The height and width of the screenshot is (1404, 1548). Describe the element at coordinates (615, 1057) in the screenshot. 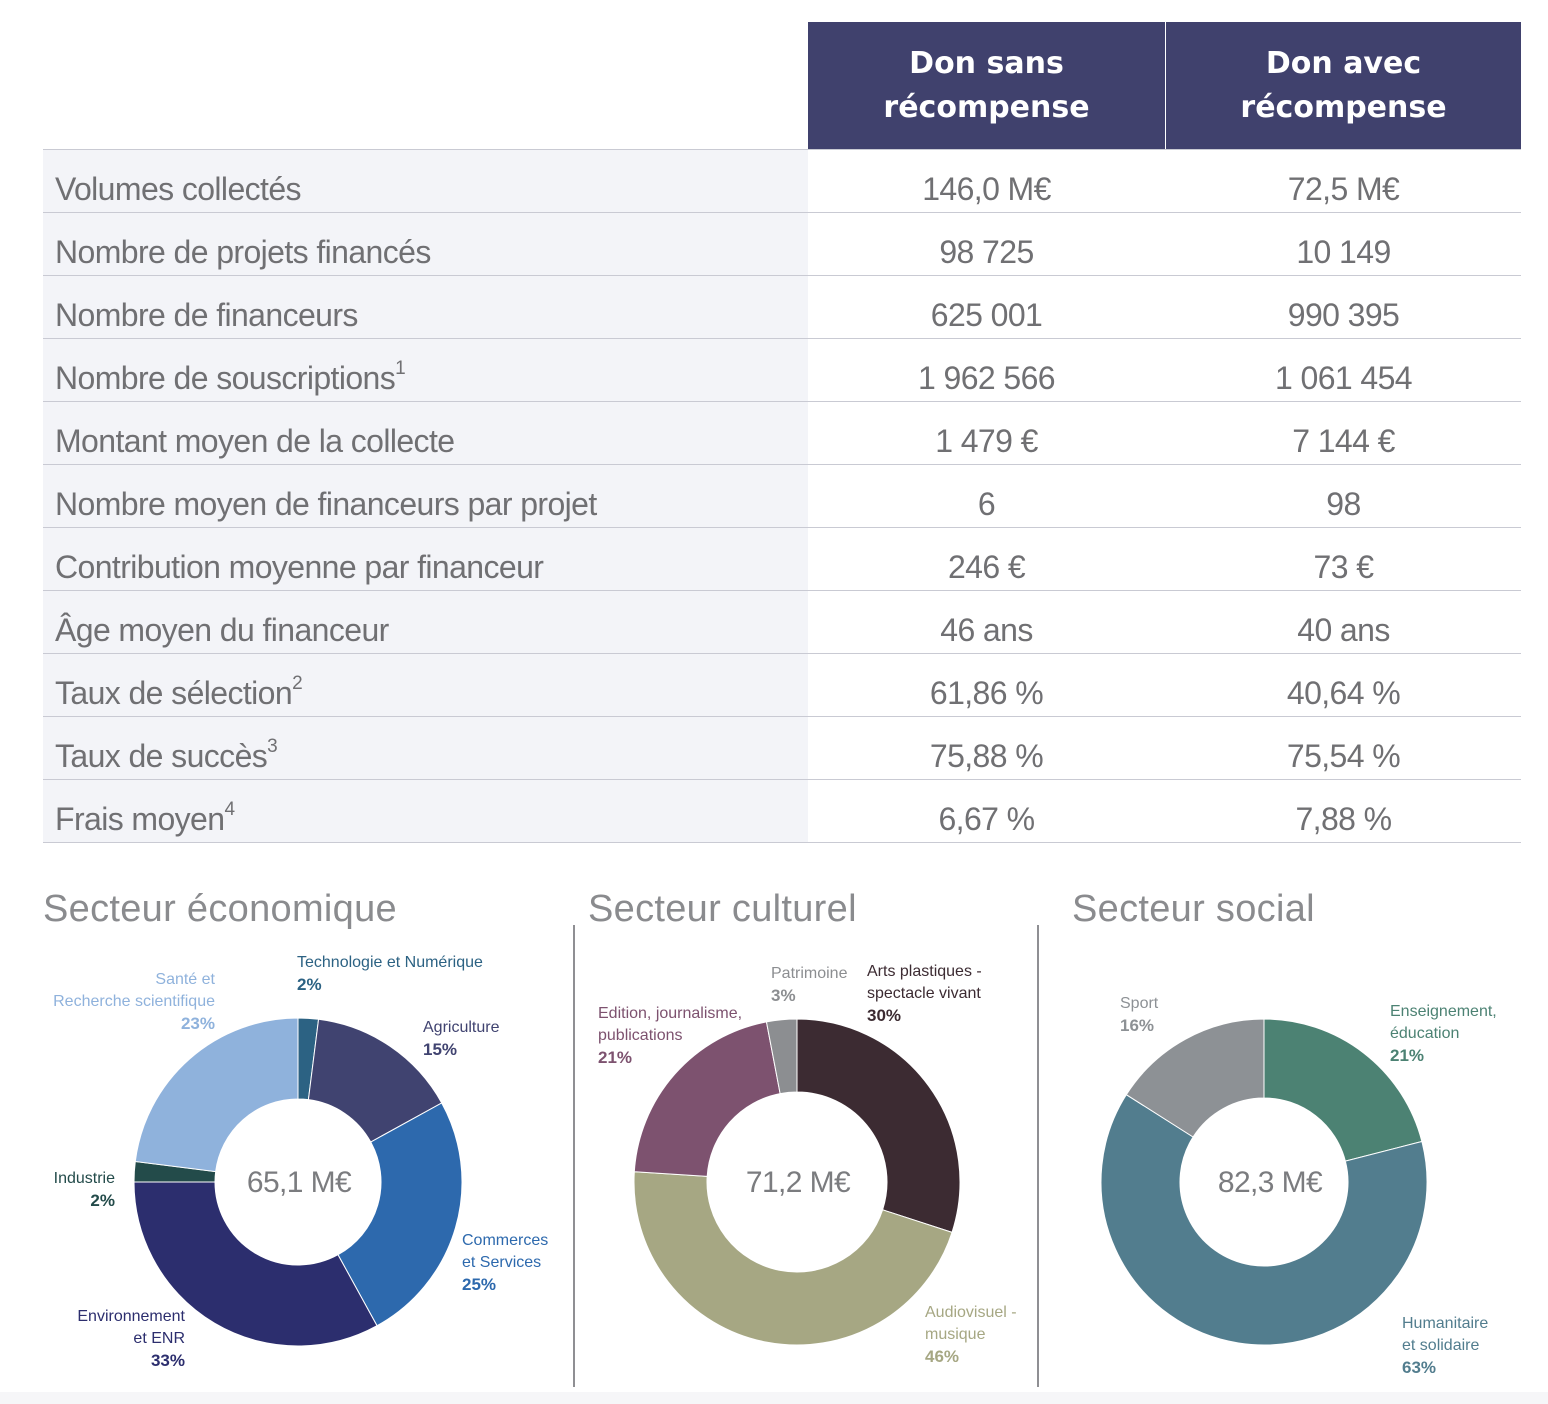

I see `label-pct: 21%` at that location.